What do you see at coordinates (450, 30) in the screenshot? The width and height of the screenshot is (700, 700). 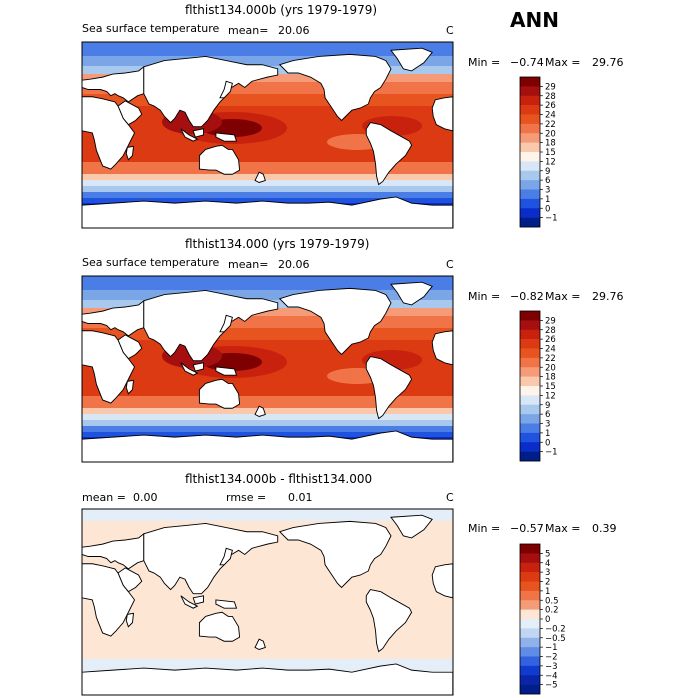 I see `panel-1-units: C` at bounding box center [450, 30].